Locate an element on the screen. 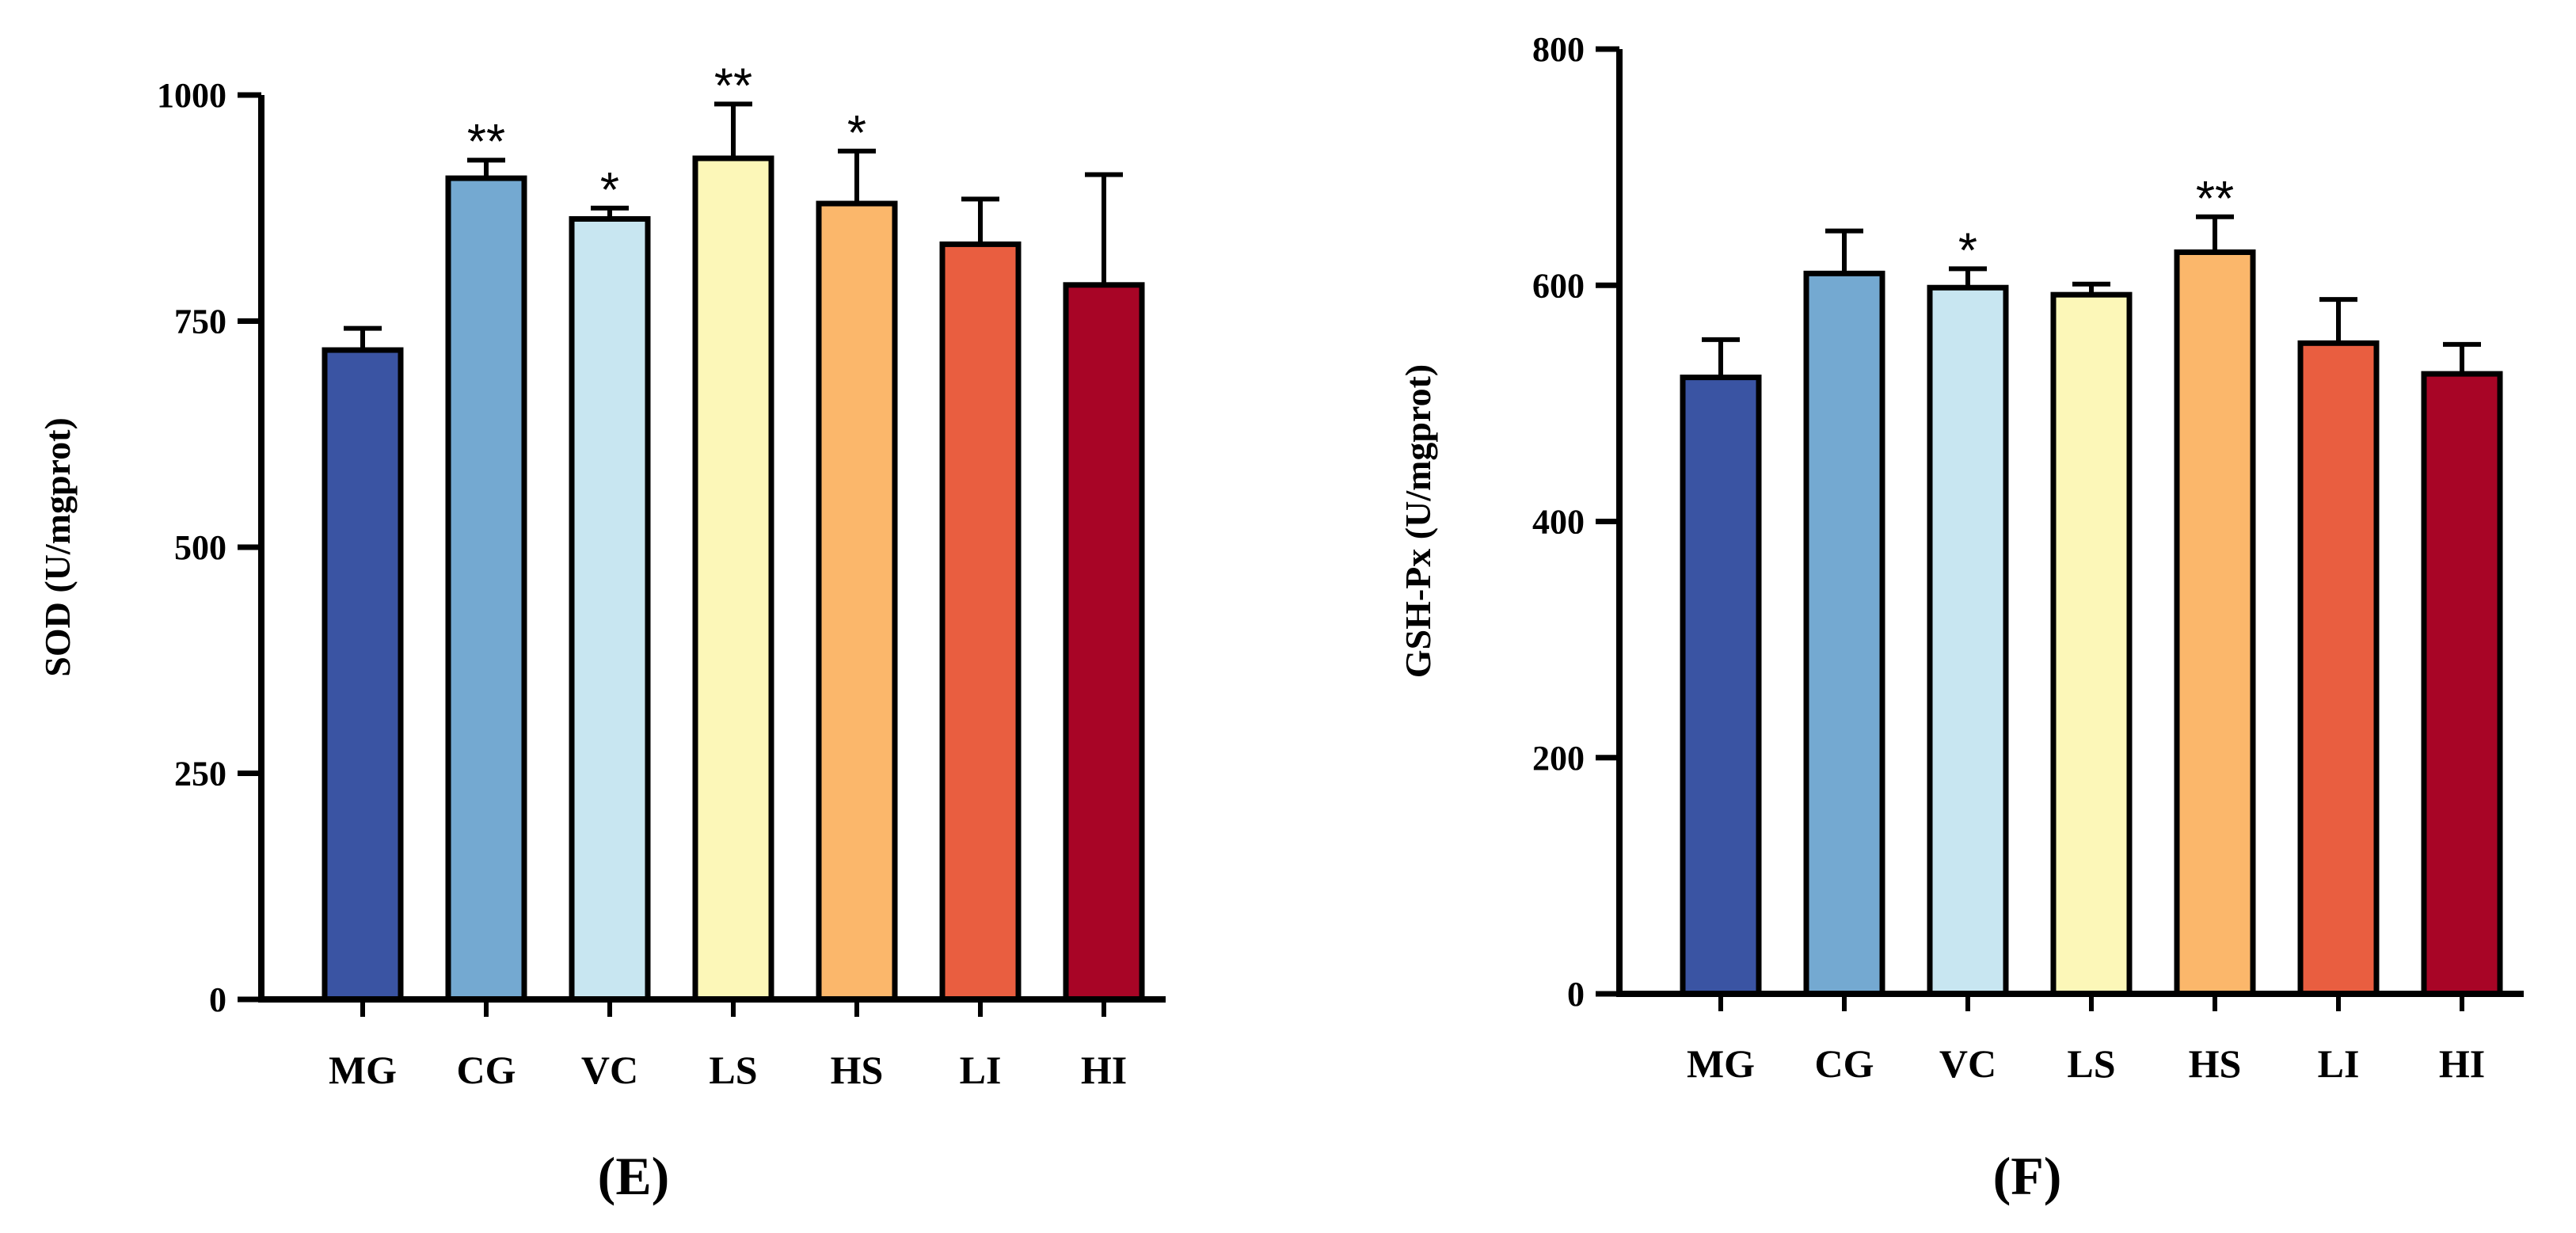 This screenshot has height=1233, width=2576. y-tick-label: 200 is located at coordinates (1558, 758).